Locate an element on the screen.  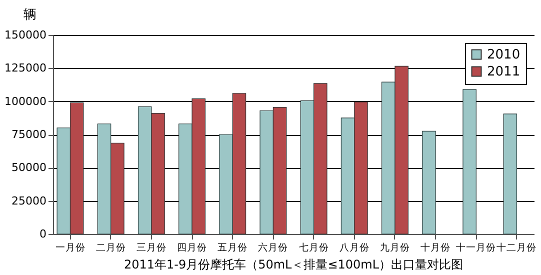
legend-label: 2011 is located at coordinates (503, 72).